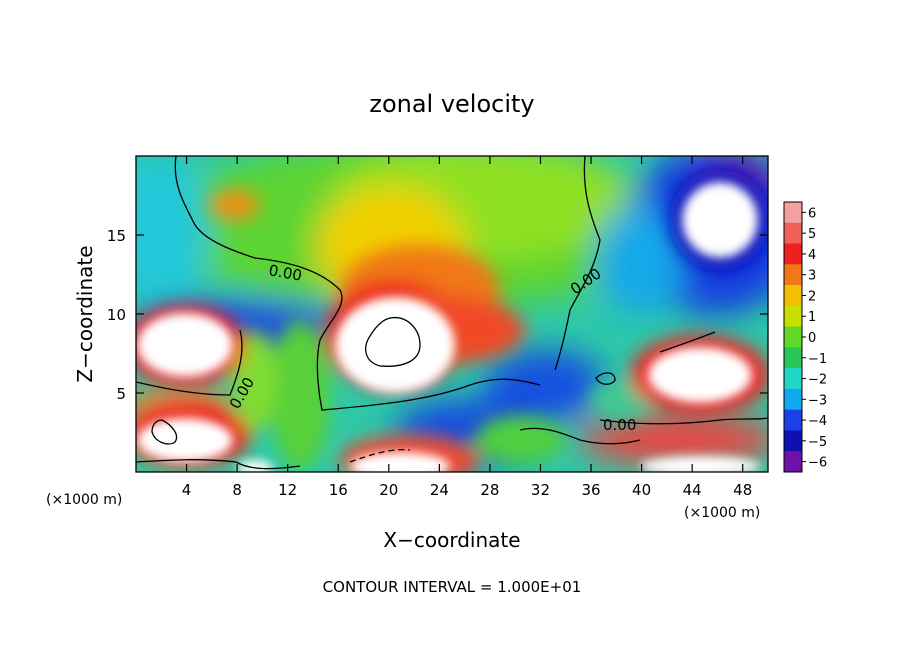 The width and height of the screenshot is (904, 654). Describe the element at coordinates (812, 338) in the screenshot. I see `colorbar-label: 0` at that location.